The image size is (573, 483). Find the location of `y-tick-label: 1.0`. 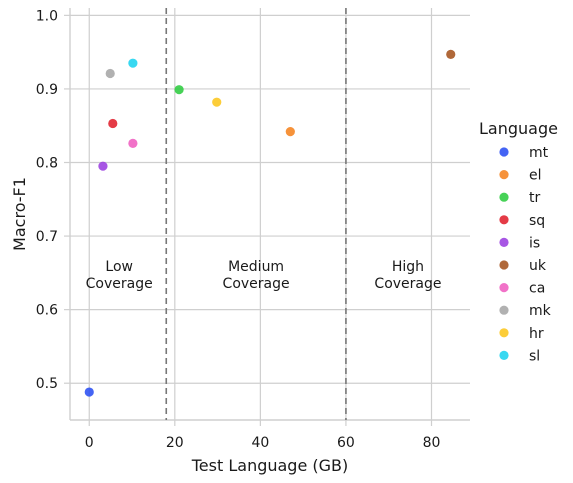

y-tick-label: 1.0 is located at coordinates (47, 16).